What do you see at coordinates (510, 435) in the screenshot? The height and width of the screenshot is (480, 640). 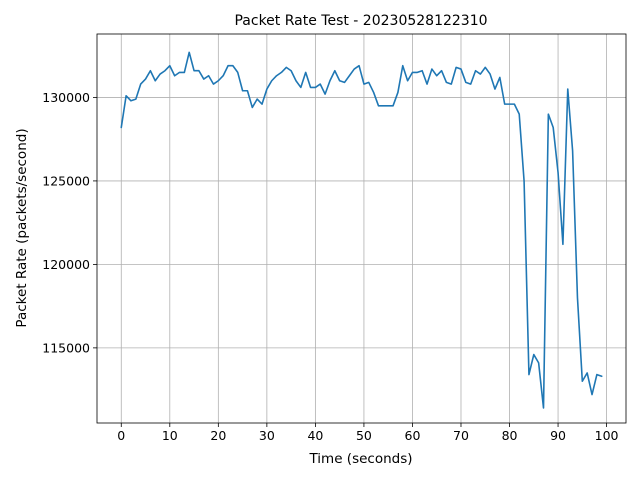 I see `x-tick-label: 80` at bounding box center [510, 435].